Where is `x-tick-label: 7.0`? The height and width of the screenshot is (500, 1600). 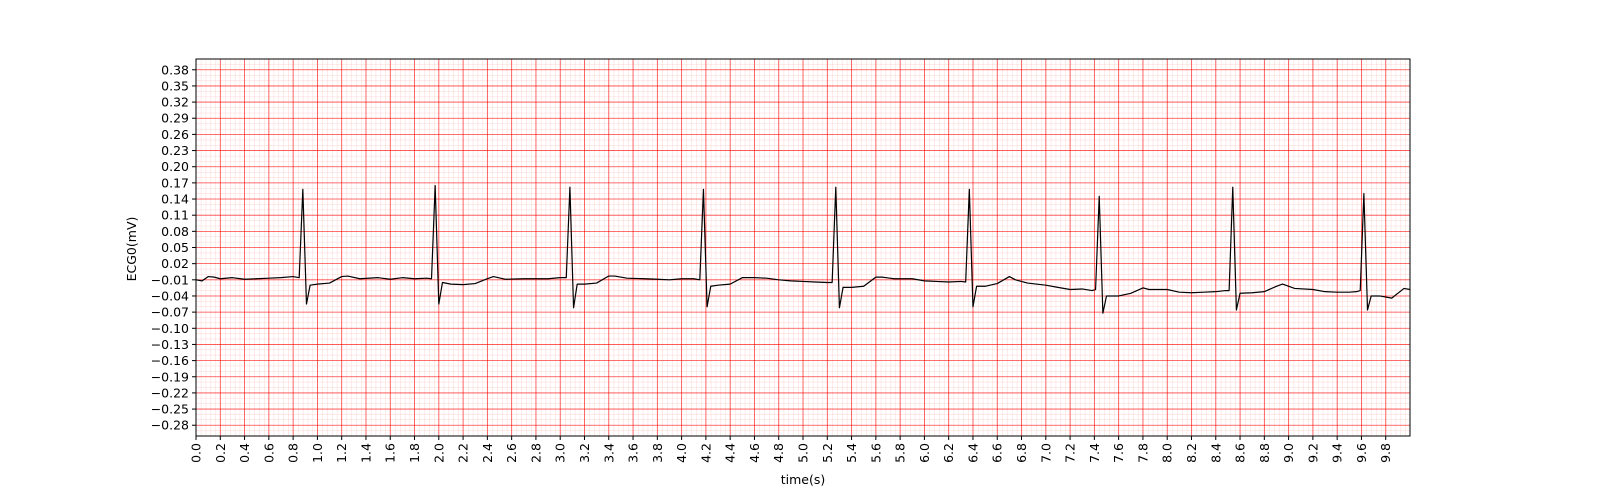
x-tick-label: 7.0 is located at coordinates (1045, 453).